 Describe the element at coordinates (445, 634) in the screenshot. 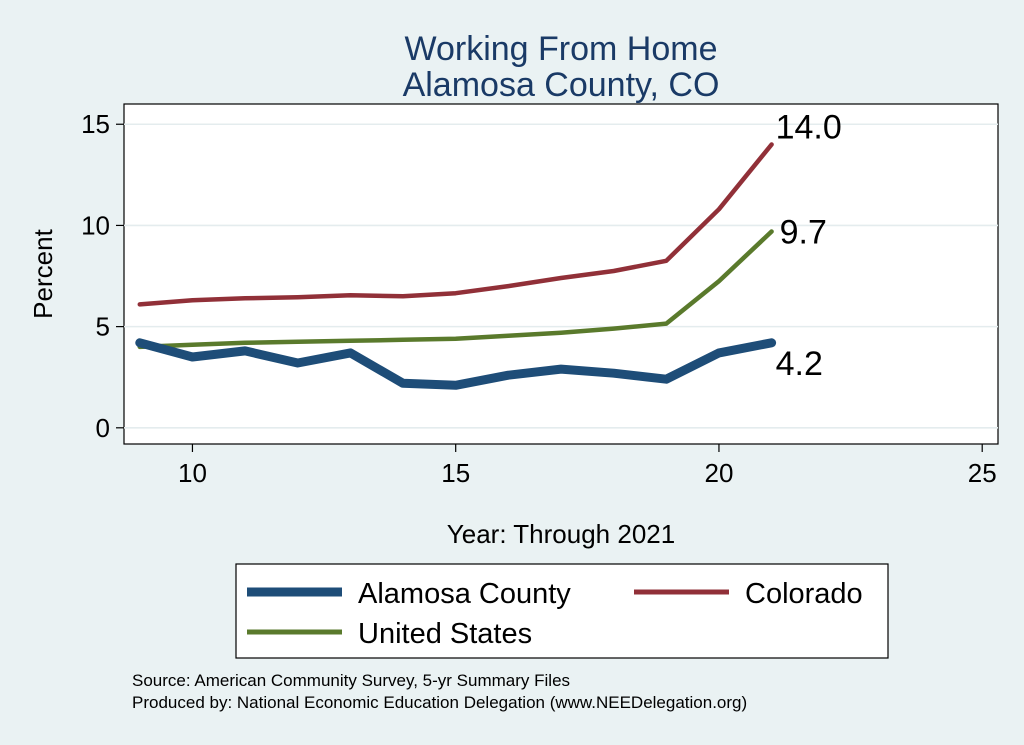

I see `legend-label-us: United States` at that location.